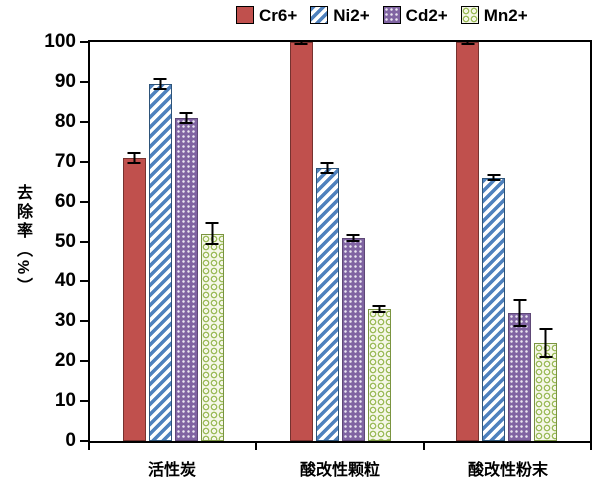 This screenshot has width=600, height=498. Describe the element at coordinates (65, 81) in the screenshot. I see `y-tick-label: 90` at that location.